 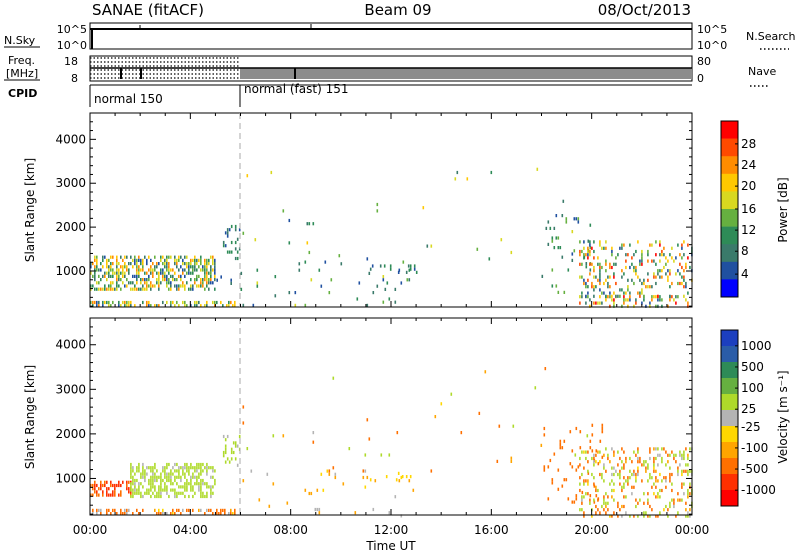 I want to click on colorbar-tick-label: 25, so click(x=748, y=409).